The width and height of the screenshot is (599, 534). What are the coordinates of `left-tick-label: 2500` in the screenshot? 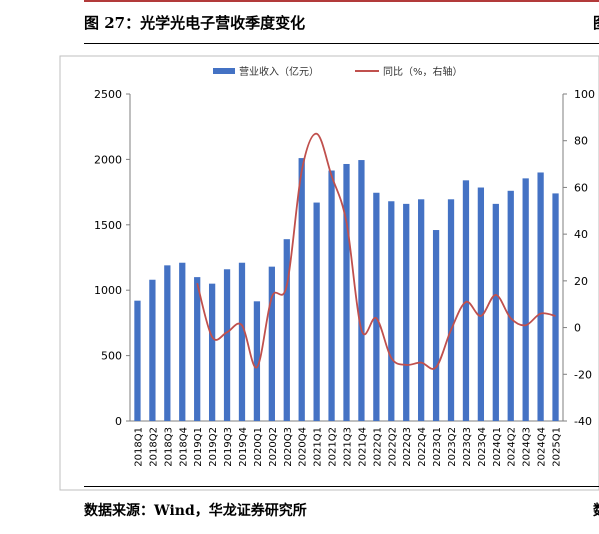 It's located at (108, 94).